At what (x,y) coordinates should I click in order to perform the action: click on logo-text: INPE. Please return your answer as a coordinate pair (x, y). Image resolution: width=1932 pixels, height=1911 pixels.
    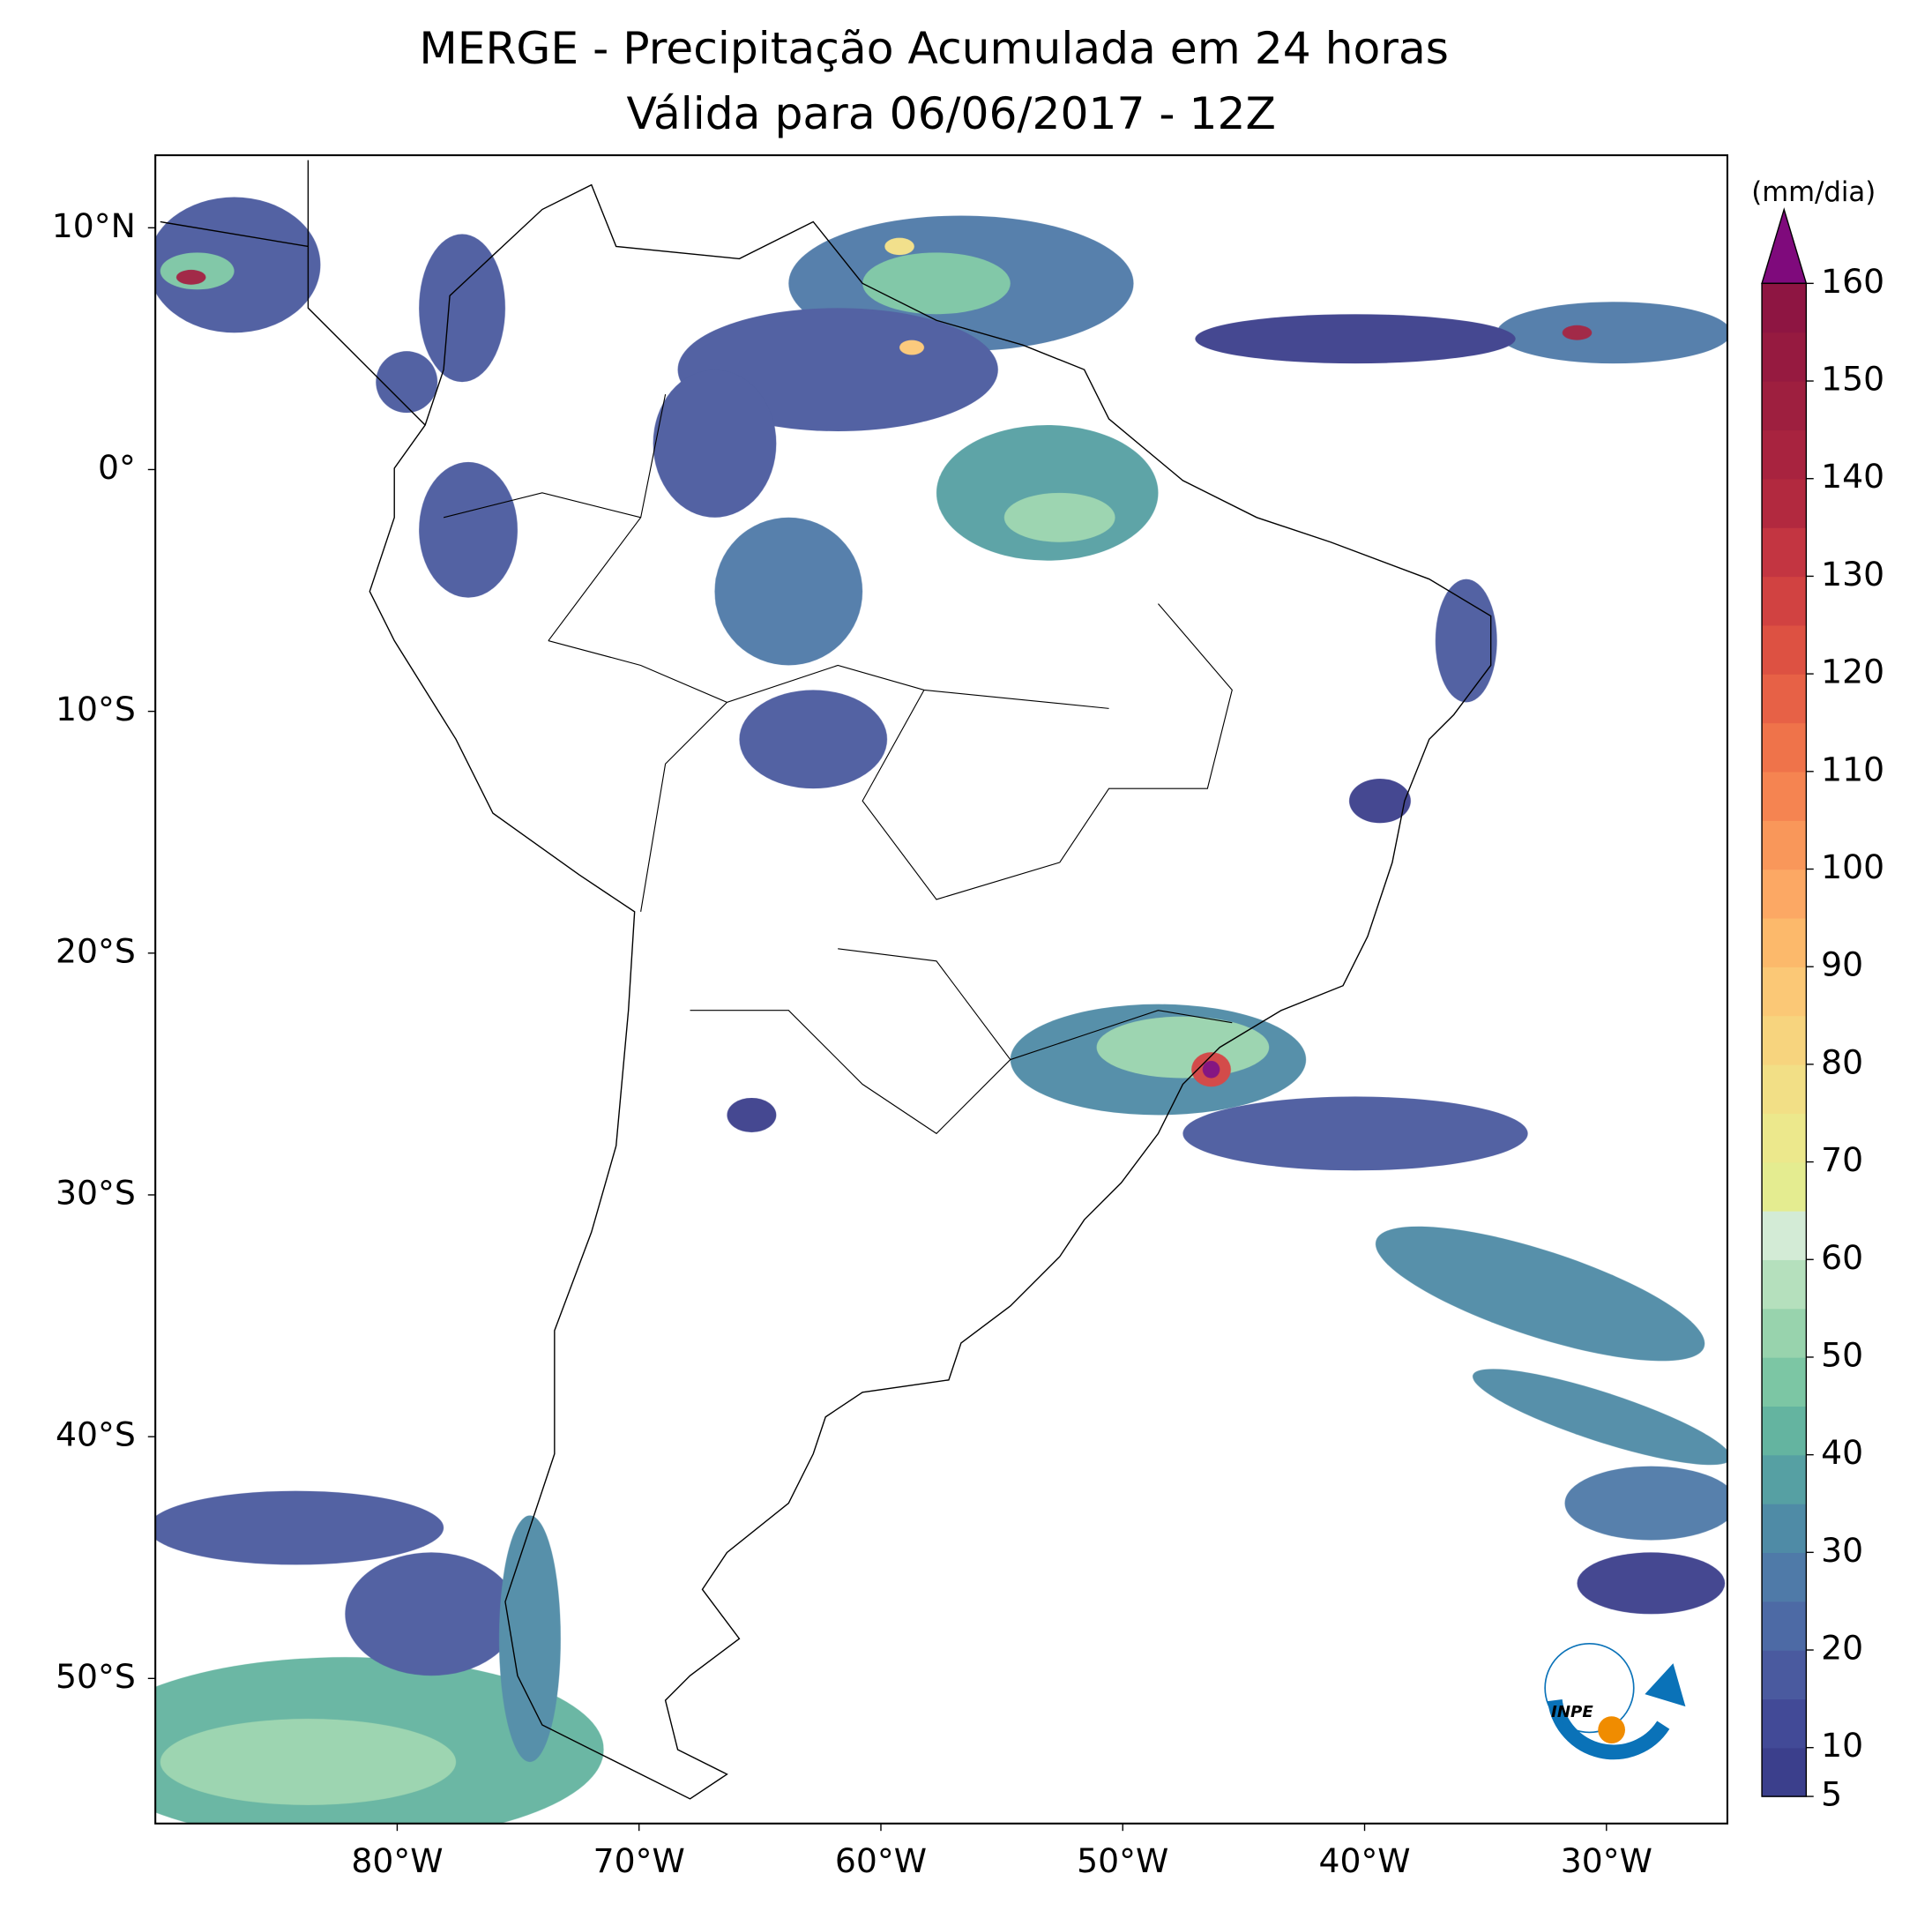
    Looking at the image, I should click on (1572, 1712).